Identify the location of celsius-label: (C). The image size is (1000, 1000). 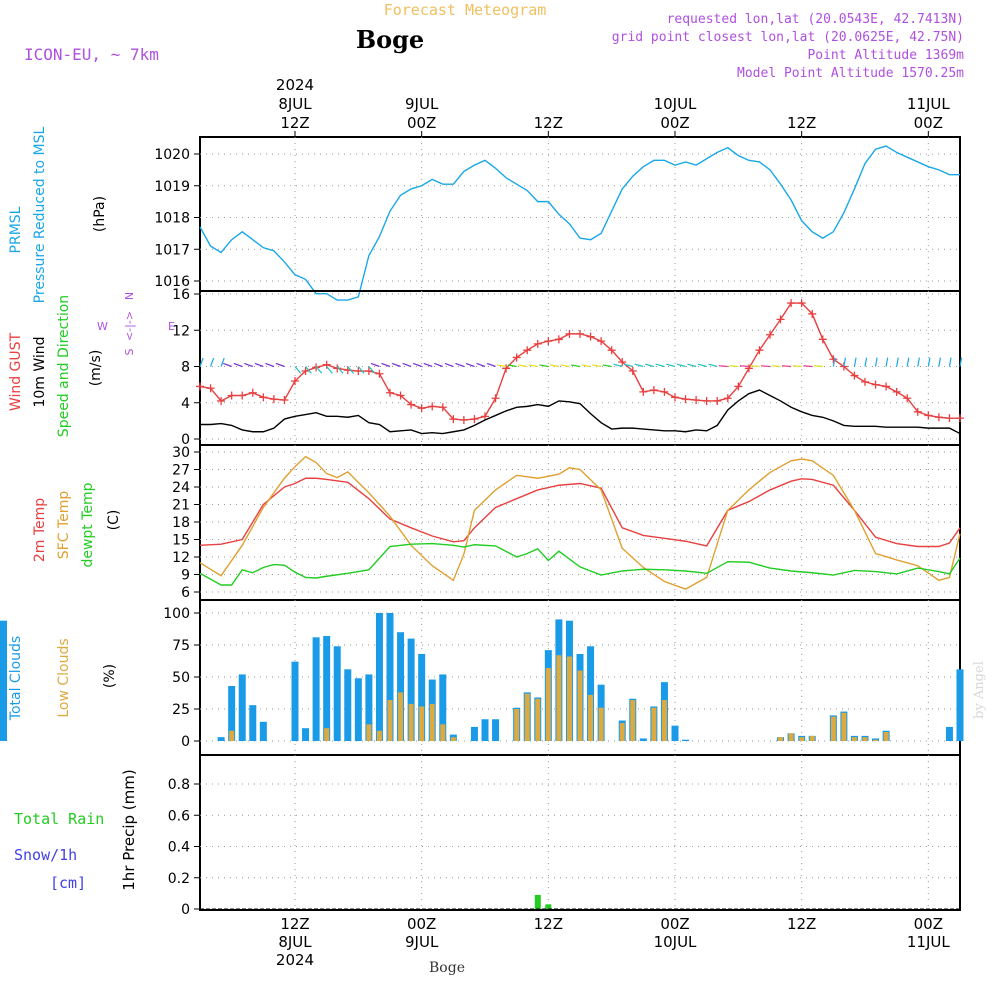
(114, 520).